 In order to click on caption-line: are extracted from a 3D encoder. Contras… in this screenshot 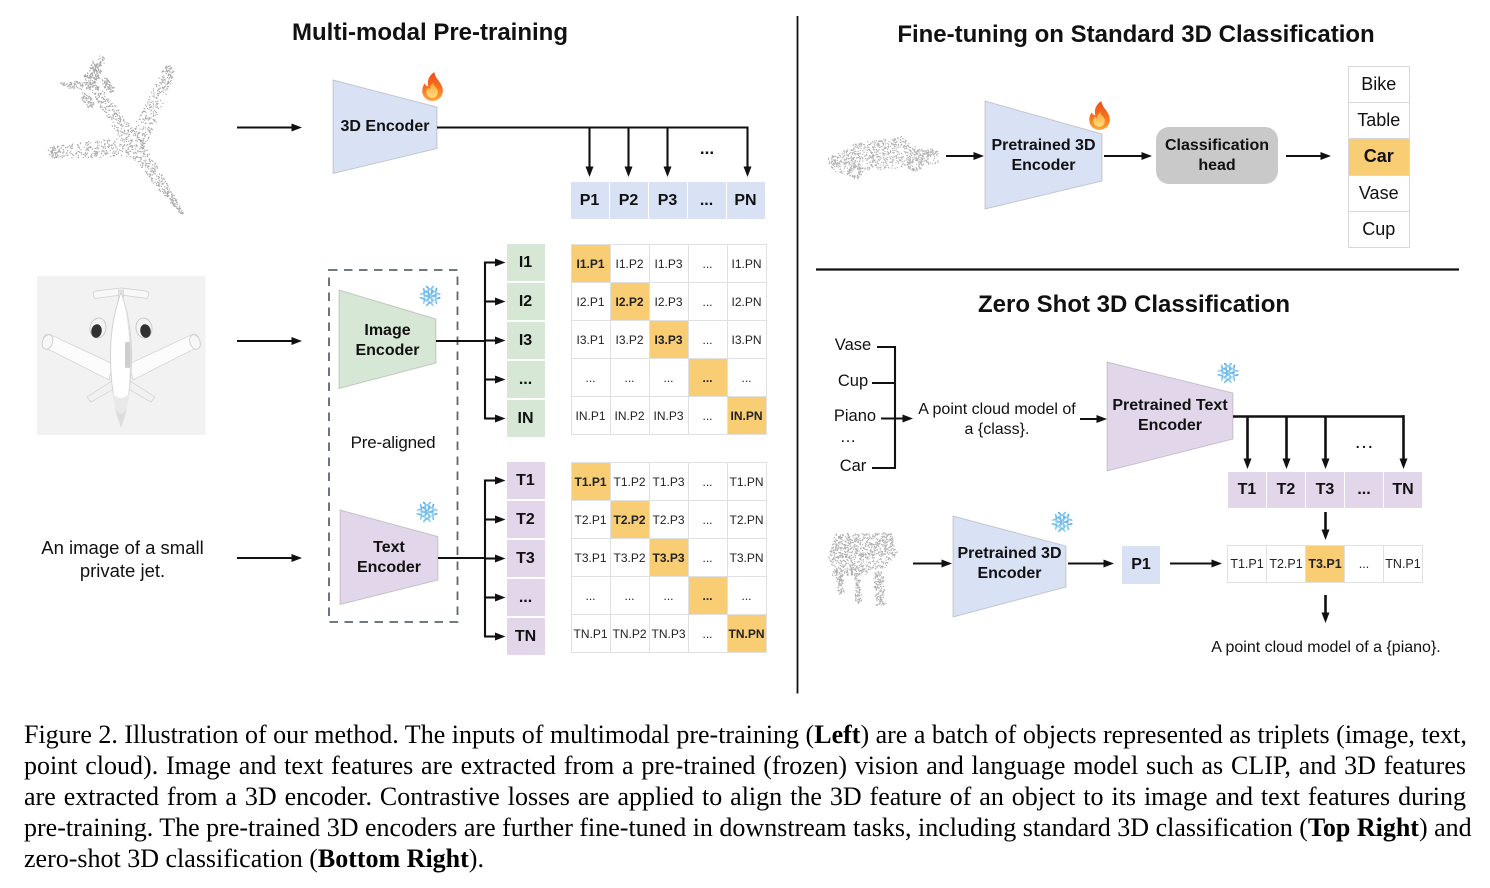, I will do `click(745, 796)`.